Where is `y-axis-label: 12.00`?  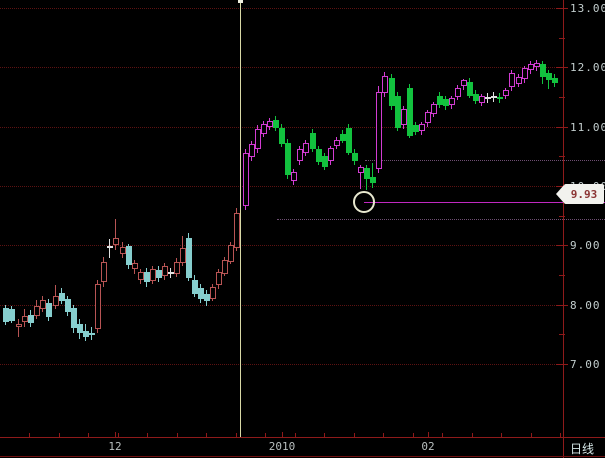
y-axis-label: 12.00 is located at coordinates (587, 68).